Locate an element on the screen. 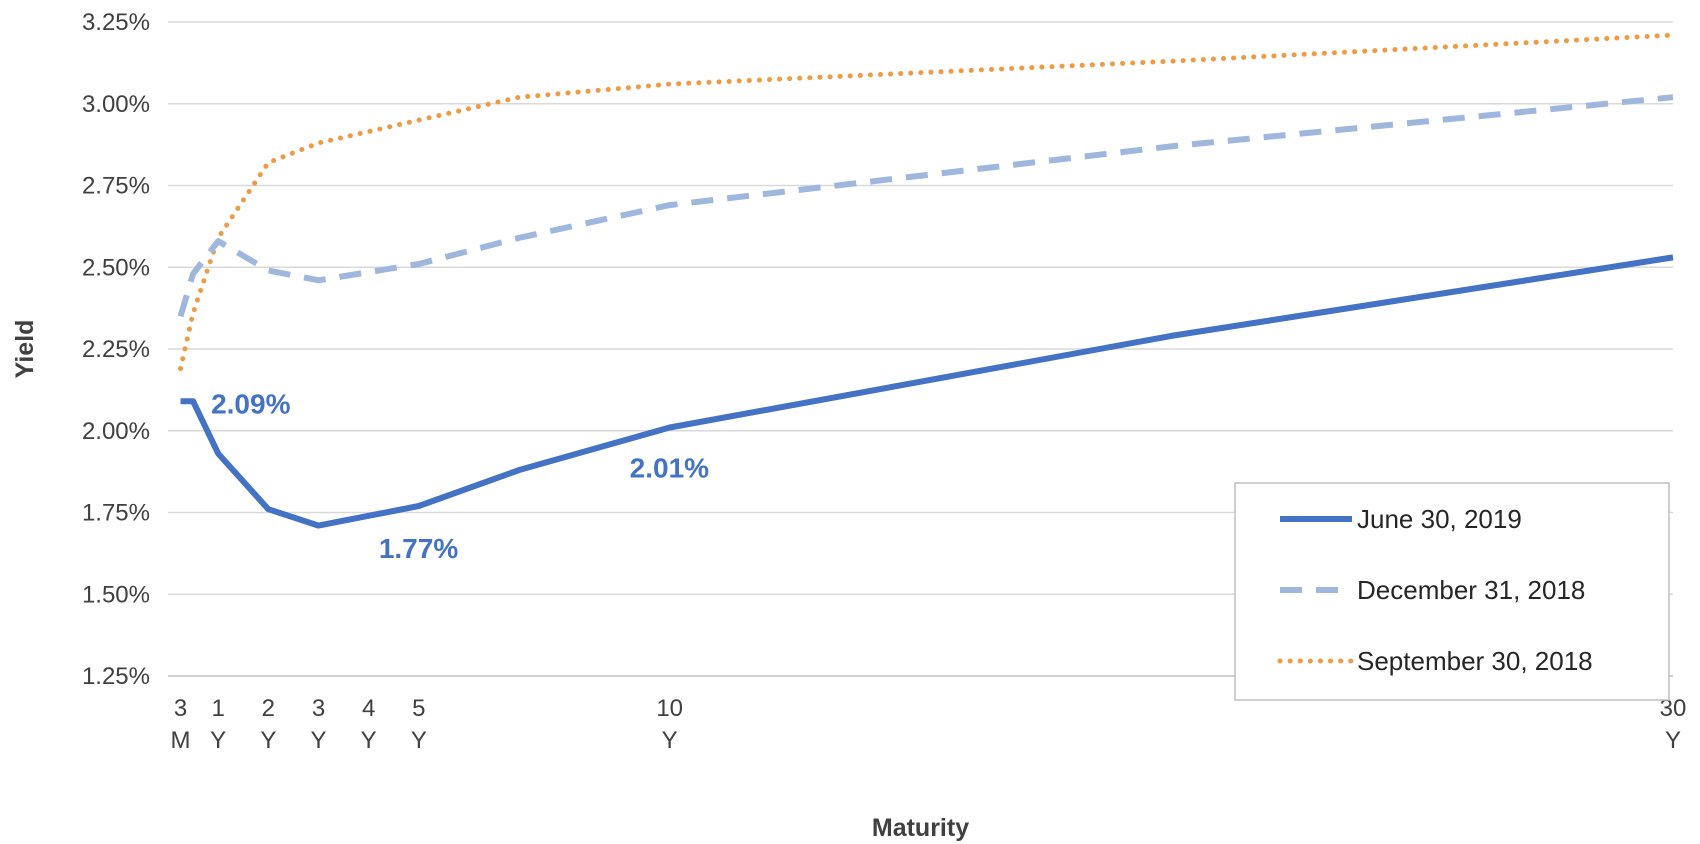 This screenshot has width=1700, height=844. y-tick-label: 3.00% is located at coordinates (116, 104).